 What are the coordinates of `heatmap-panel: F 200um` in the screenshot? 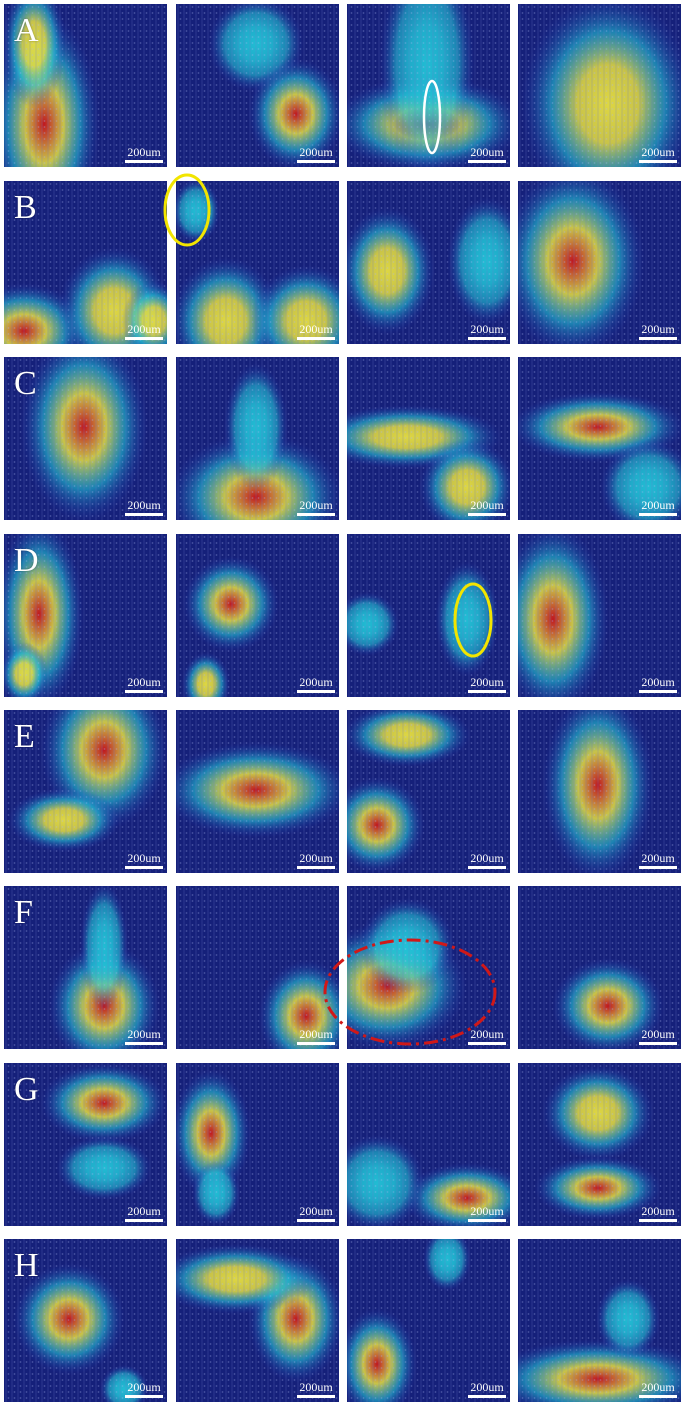 It's located at (85, 967).